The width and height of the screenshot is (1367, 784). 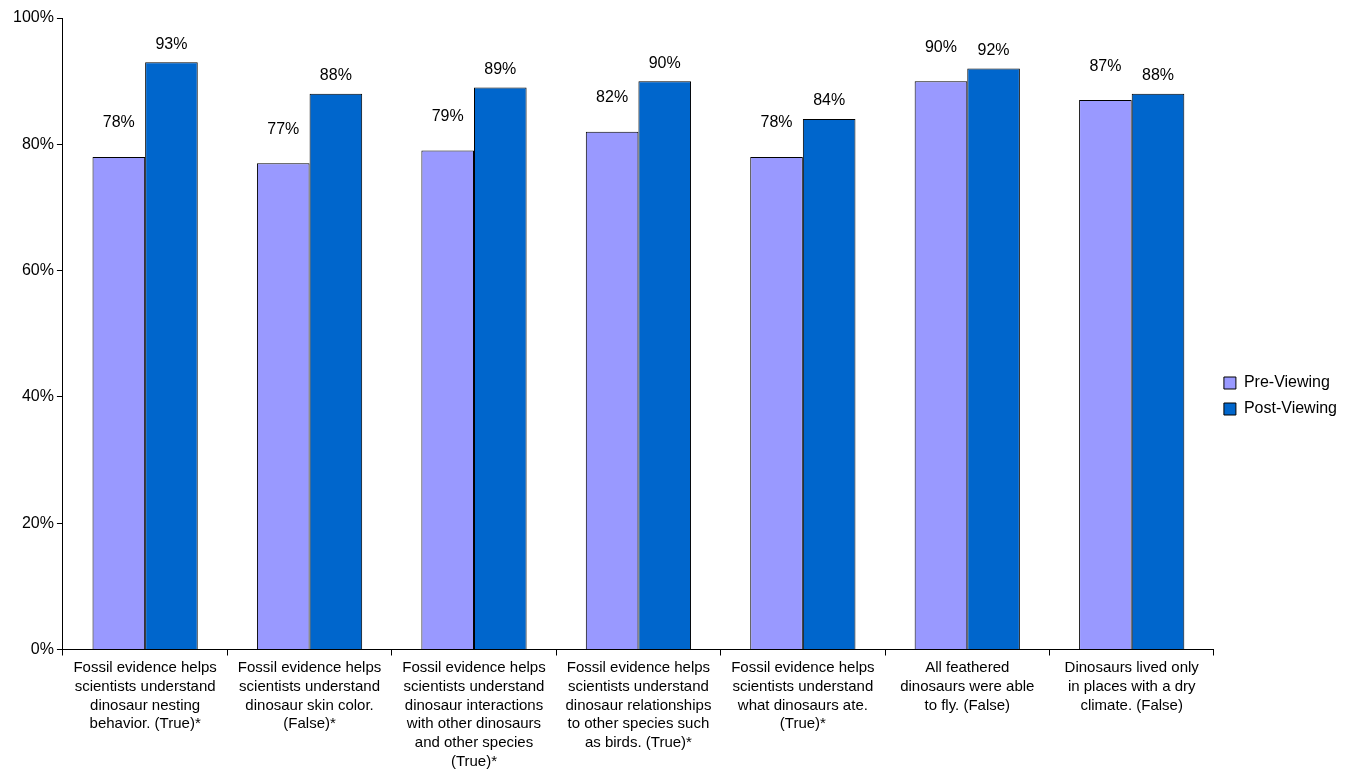 I want to click on x-tick-label: Fossil evidence helps scientists understand what dinosaurs ate. (True)*, so click(x=803, y=695).